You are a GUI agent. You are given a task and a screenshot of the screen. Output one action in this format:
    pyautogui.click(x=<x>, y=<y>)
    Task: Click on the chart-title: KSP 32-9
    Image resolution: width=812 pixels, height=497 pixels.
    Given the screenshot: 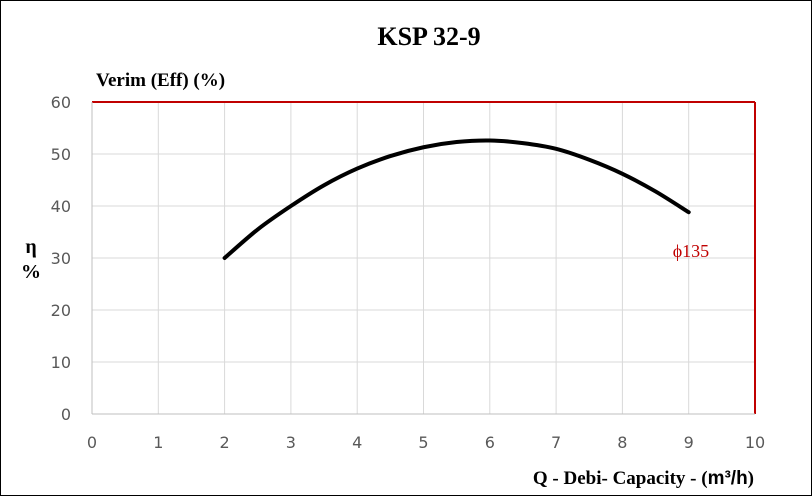 What is the action you would take?
    pyautogui.click(x=428, y=36)
    